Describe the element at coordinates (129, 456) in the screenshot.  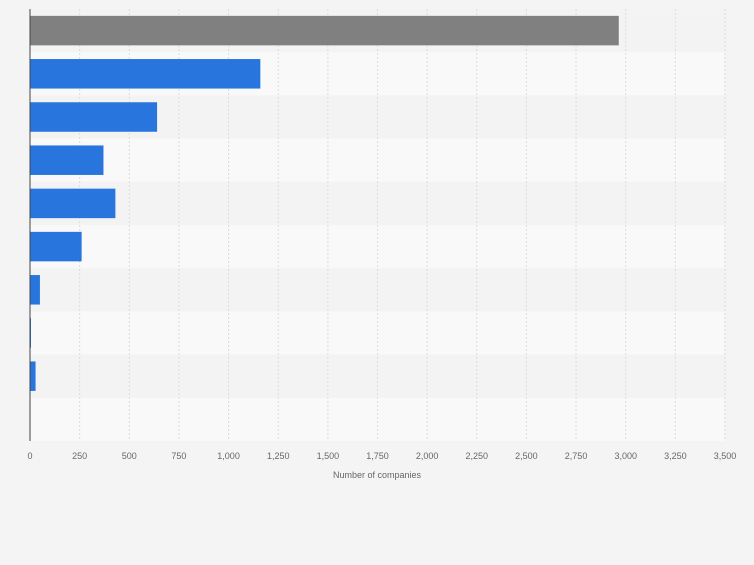
I see `x-tick-label: 500` at that location.